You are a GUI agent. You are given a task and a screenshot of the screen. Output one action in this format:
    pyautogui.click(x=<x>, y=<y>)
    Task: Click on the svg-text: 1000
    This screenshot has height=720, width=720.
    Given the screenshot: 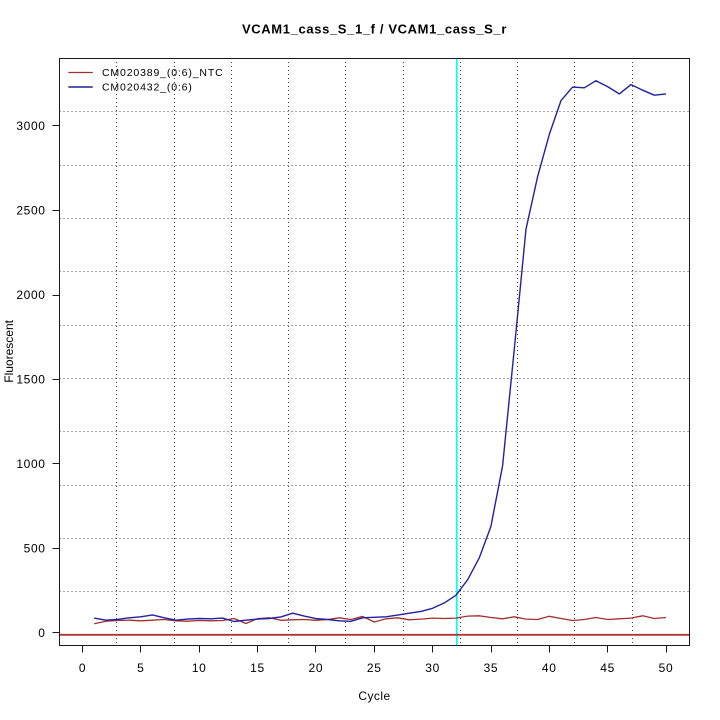 What is the action you would take?
    pyautogui.click(x=30, y=464)
    